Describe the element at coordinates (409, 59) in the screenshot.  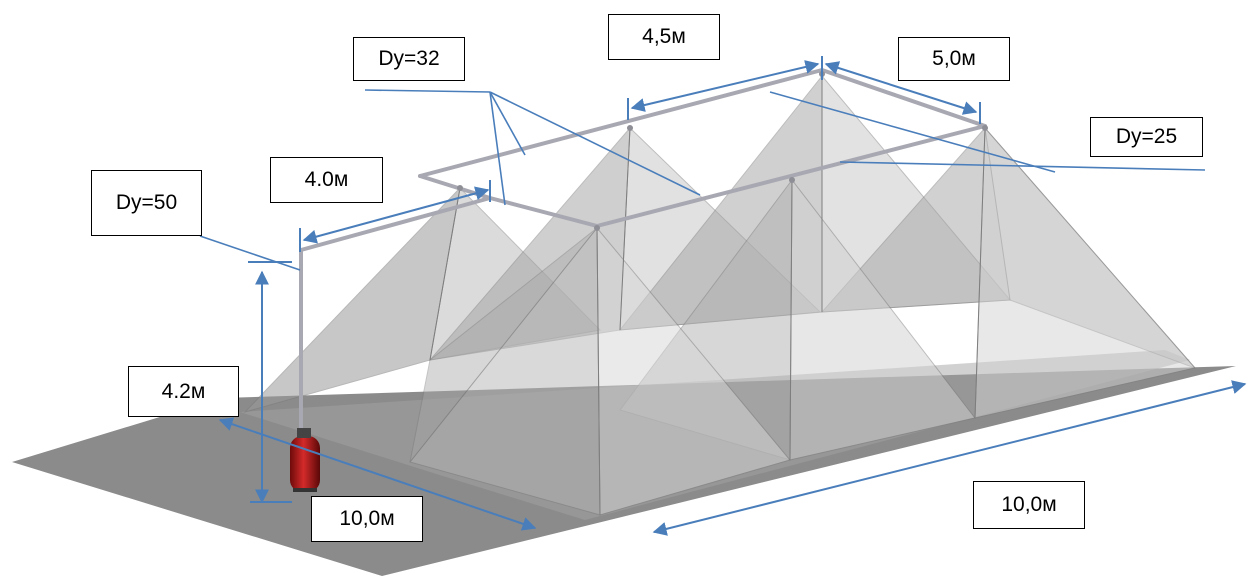
I see `label-dn32: Dу=32` at that location.